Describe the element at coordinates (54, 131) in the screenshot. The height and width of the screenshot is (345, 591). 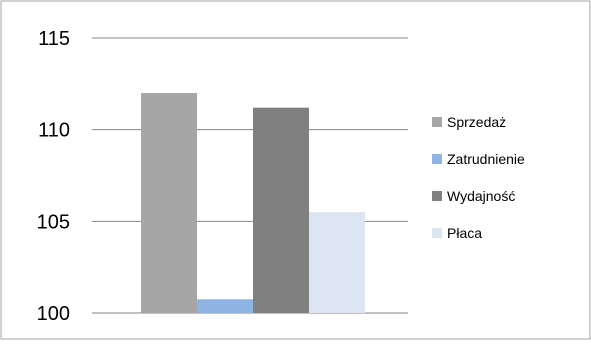
I see `y-tick-label: 110` at that location.